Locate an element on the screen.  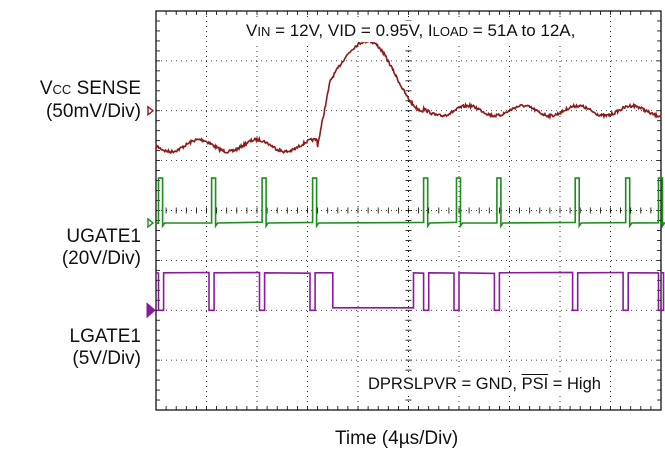
mode-footnote: DPRSLPVR = GND, PSI = High is located at coordinates (484, 384).